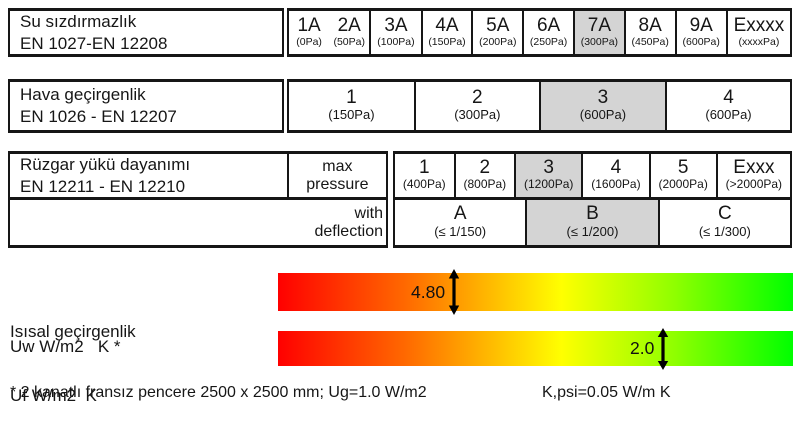 Image resolution: width=803 pixels, height=447 pixels. Describe the element at coordinates (94, 43) in the screenshot. I see `water-standard: EN 1027-EN 12208` at that location.